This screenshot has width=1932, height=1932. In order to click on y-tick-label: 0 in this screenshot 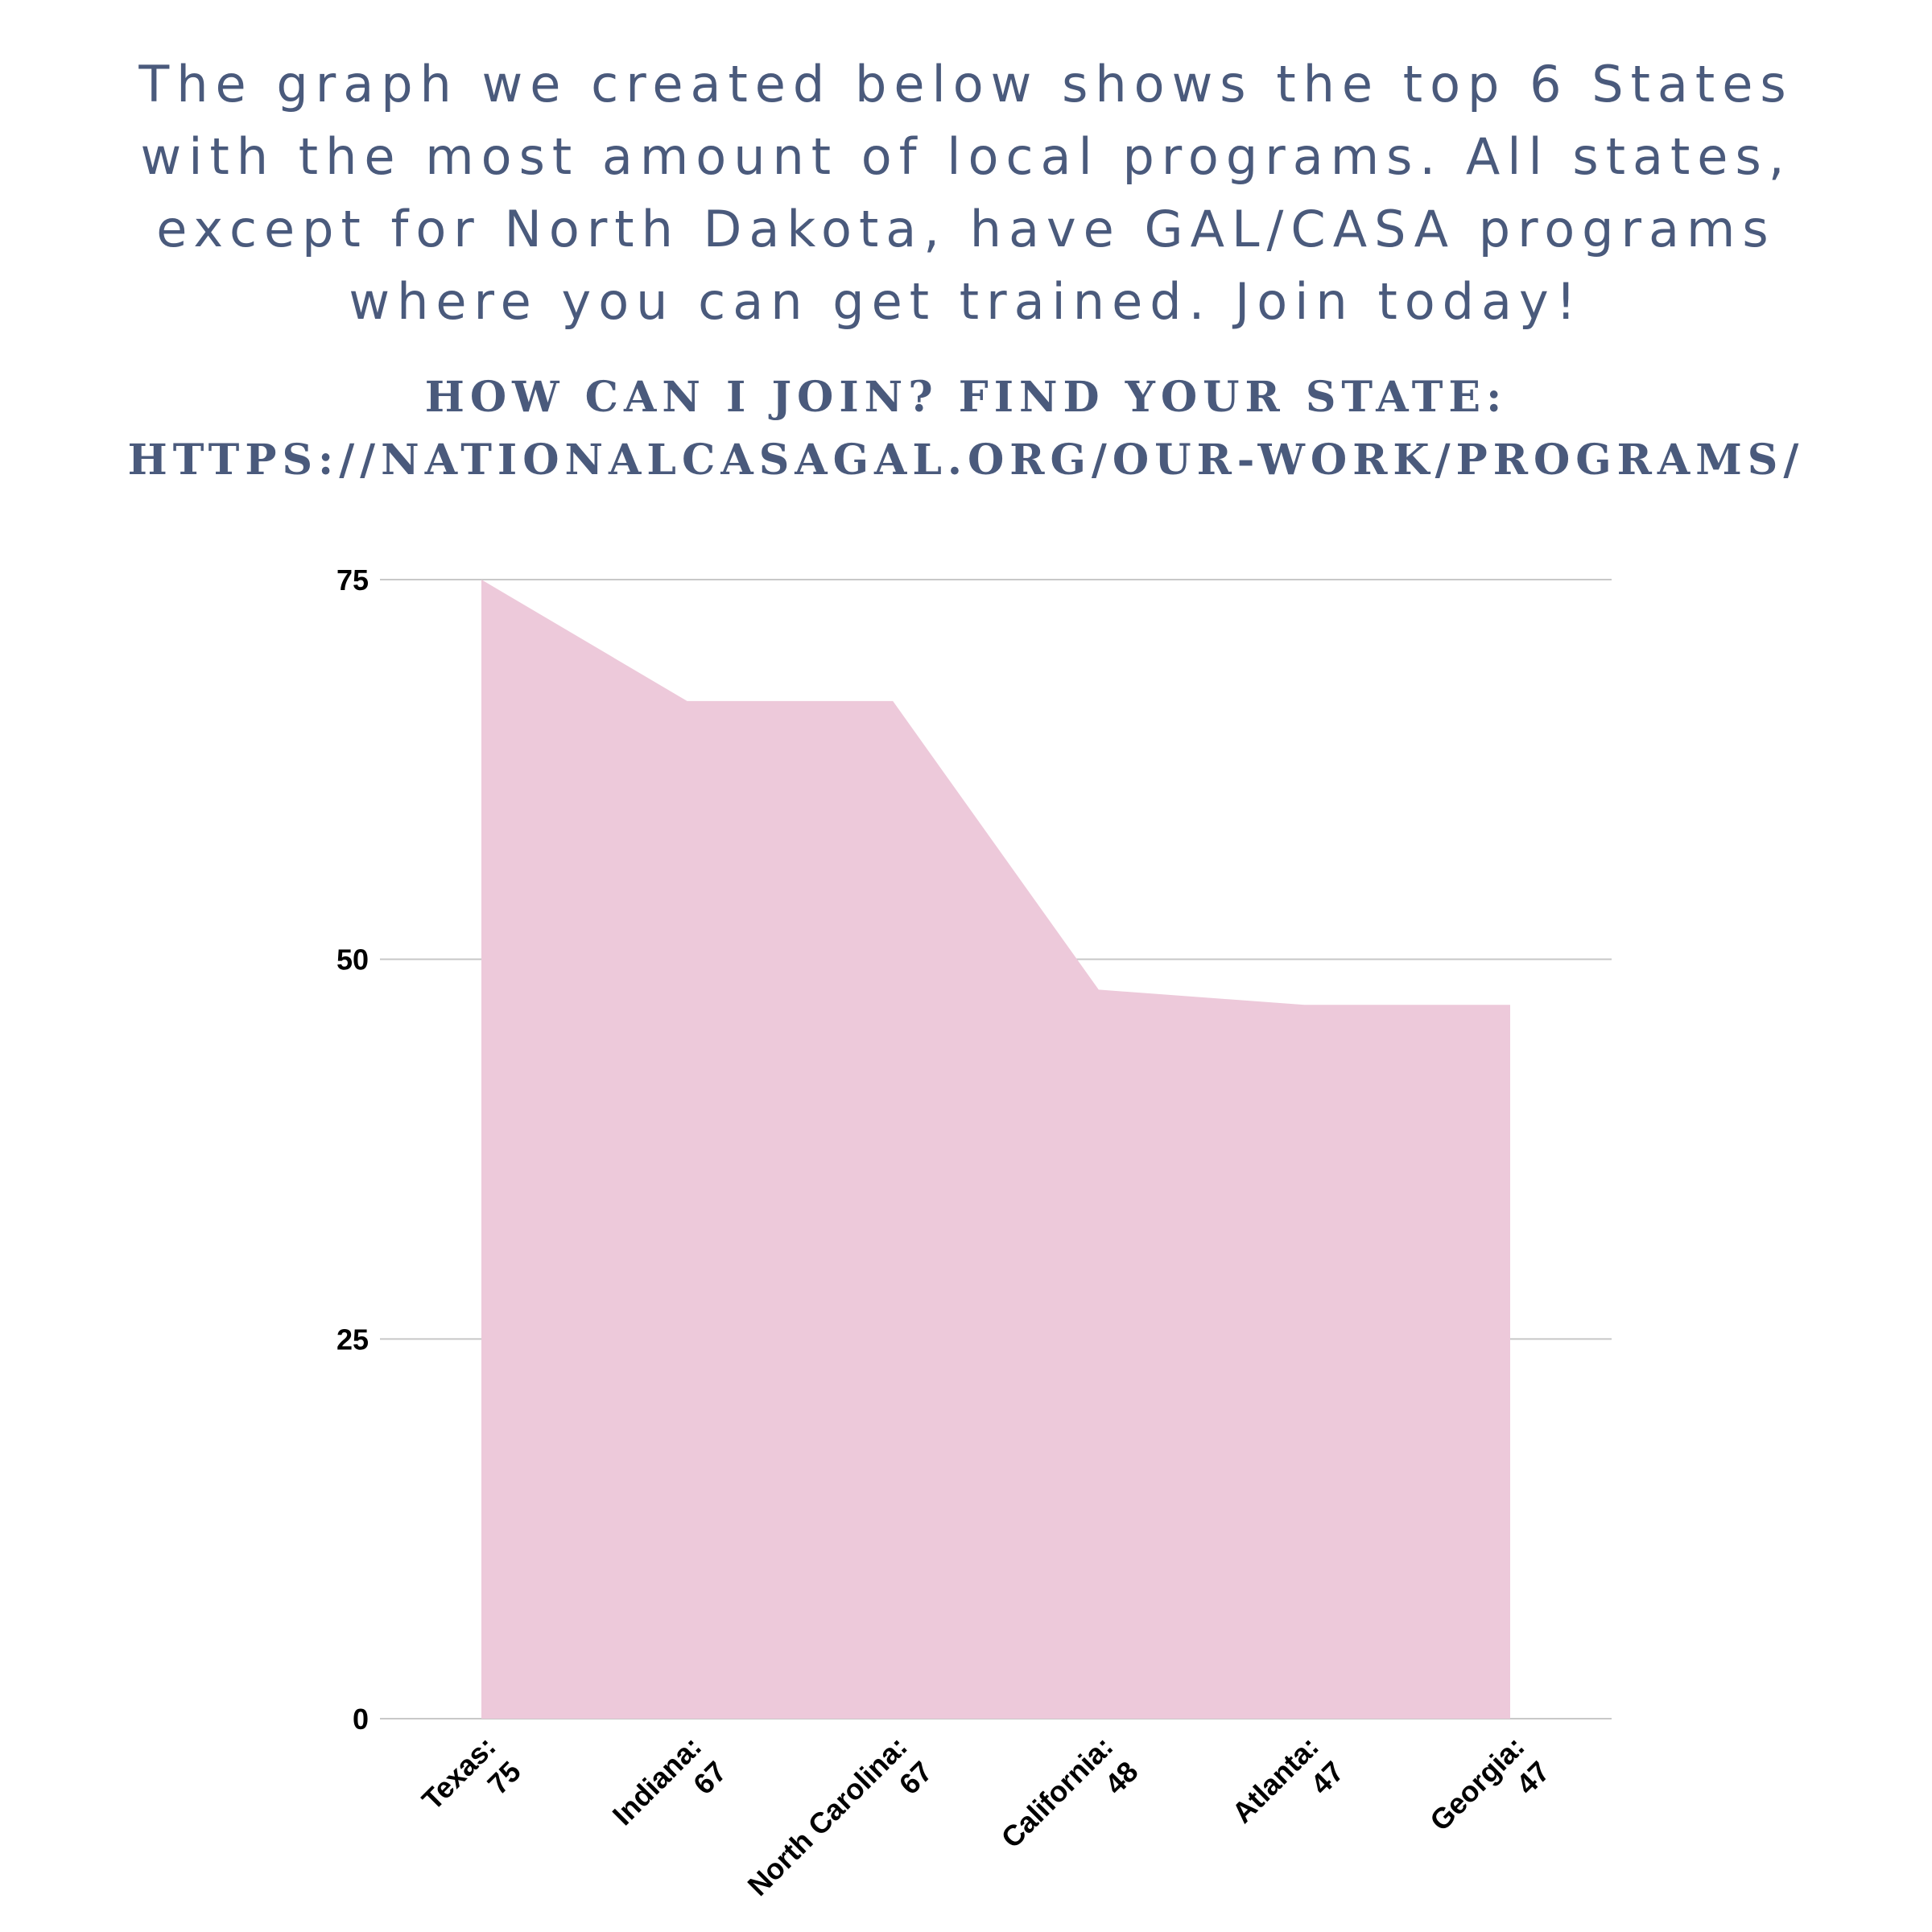, I will do `click(361, 1719)`.